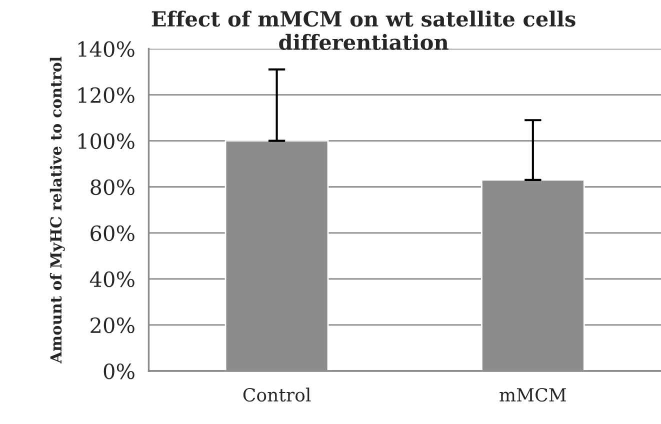 The image size is (661, 424). Describe the element at coordinates (112, 187) in the screenshot. I see `y-tick-label: 80%` at that location.